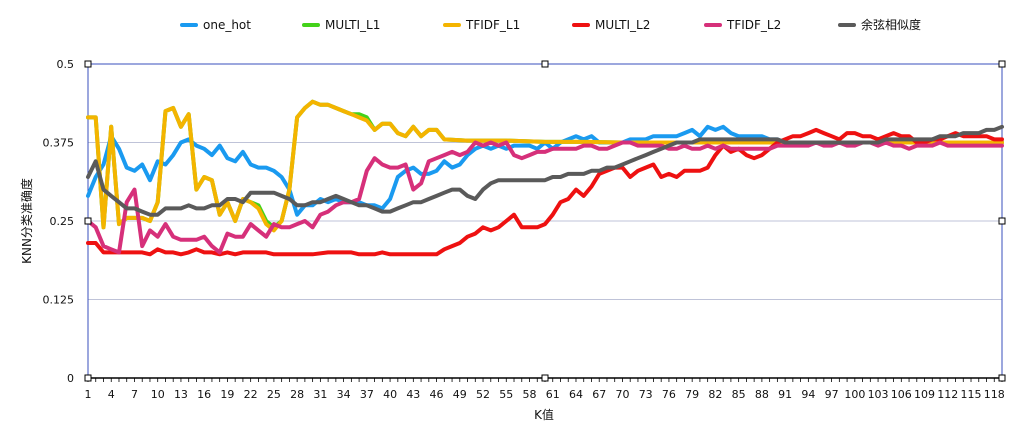 The height and width of the screenshot is (424, 1016). I want to click on y-axis: 0 0.125 0.25 0.375 0.5, so click(59, 221).